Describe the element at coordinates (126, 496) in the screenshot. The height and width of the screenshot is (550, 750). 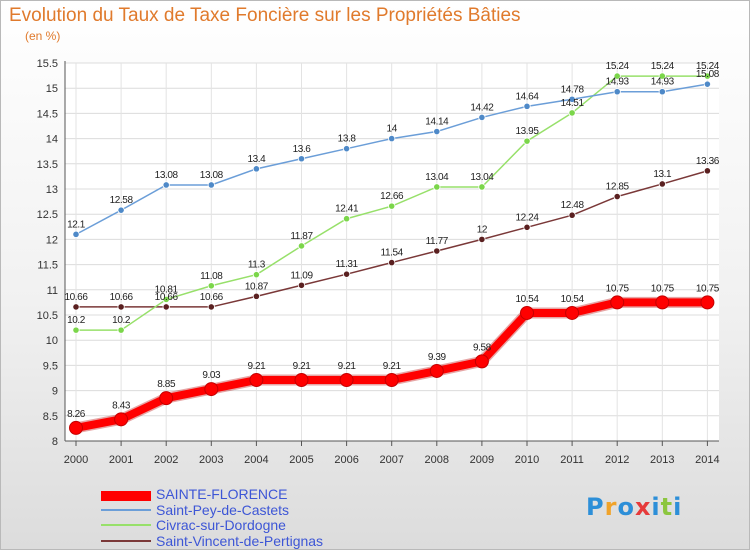
I see `legend-line-sainte-florence` at that location.